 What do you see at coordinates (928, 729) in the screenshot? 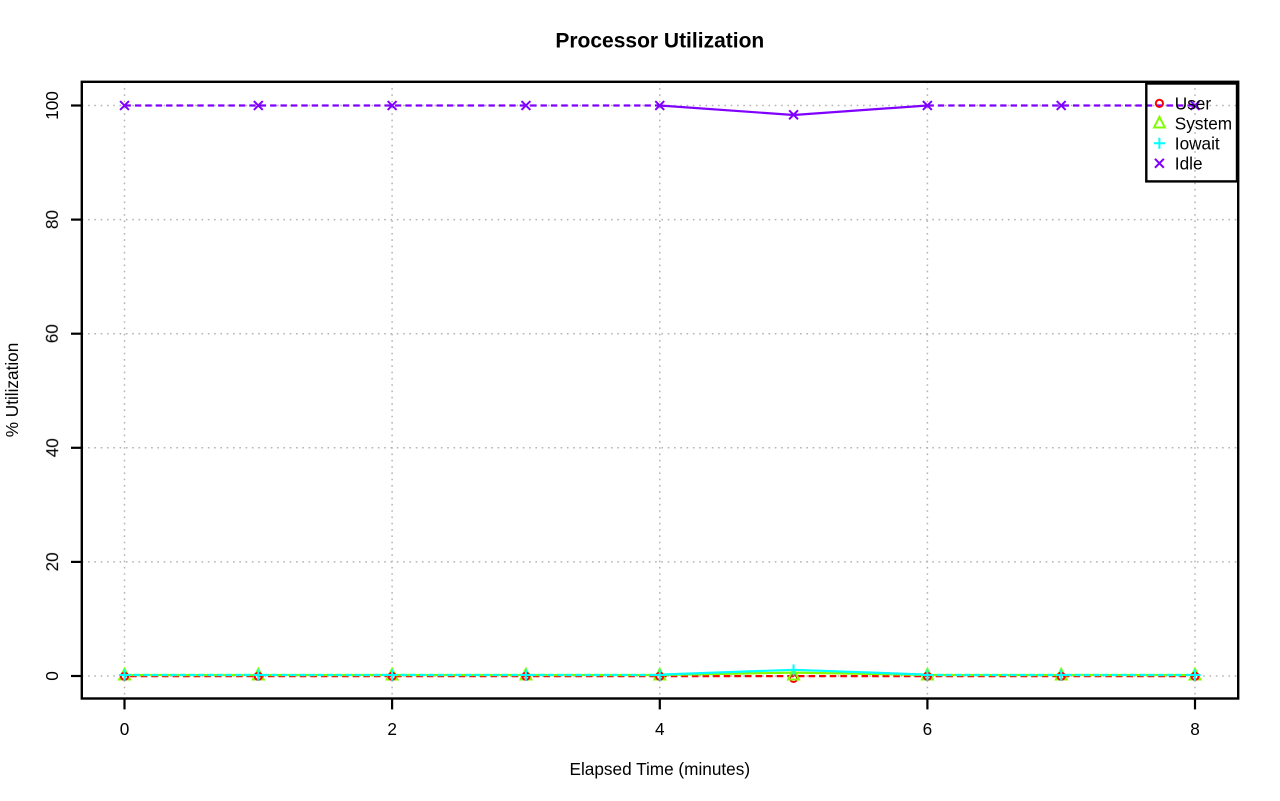
I see `svg-text: 6` at bounding box center [928, 729].